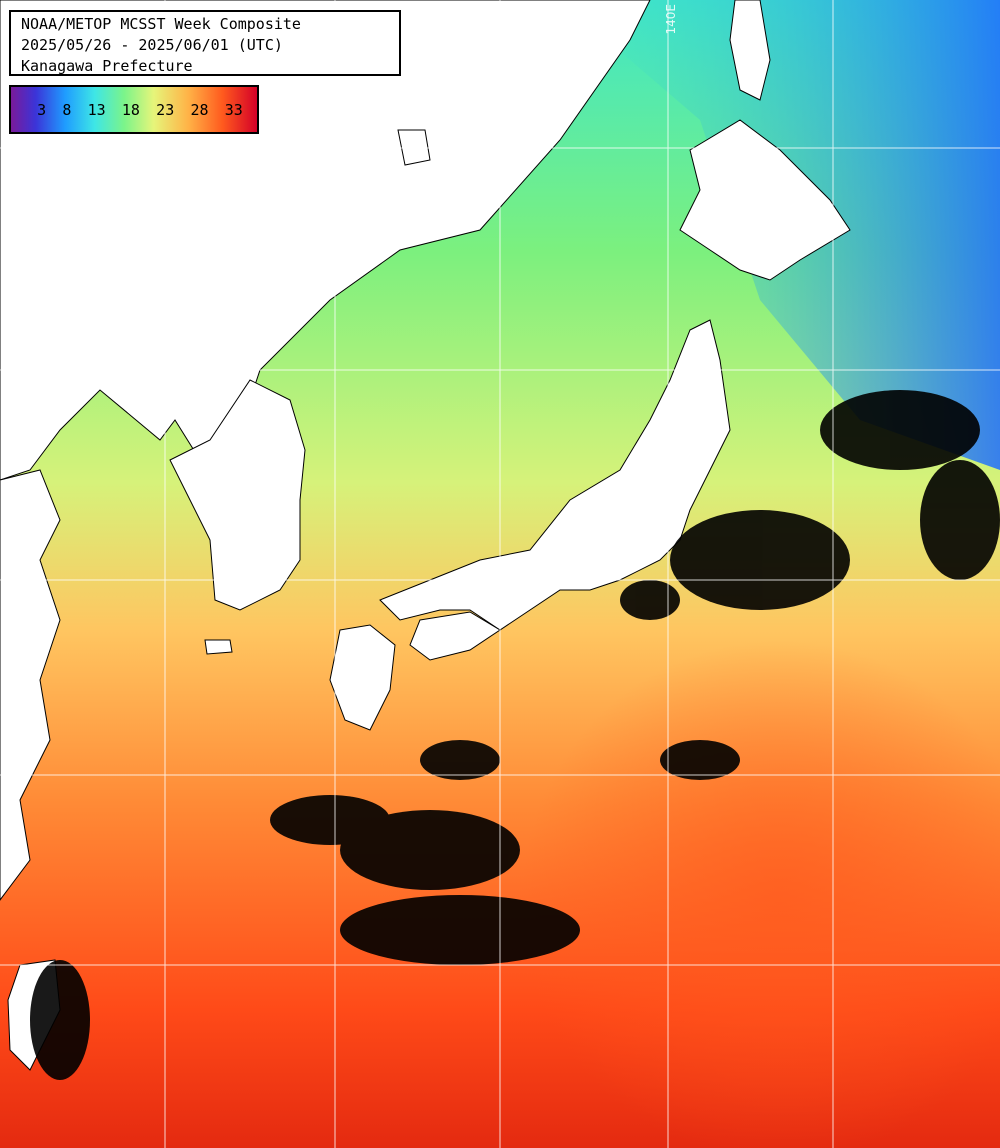  I want to click on kyushu, so click(362, 677).